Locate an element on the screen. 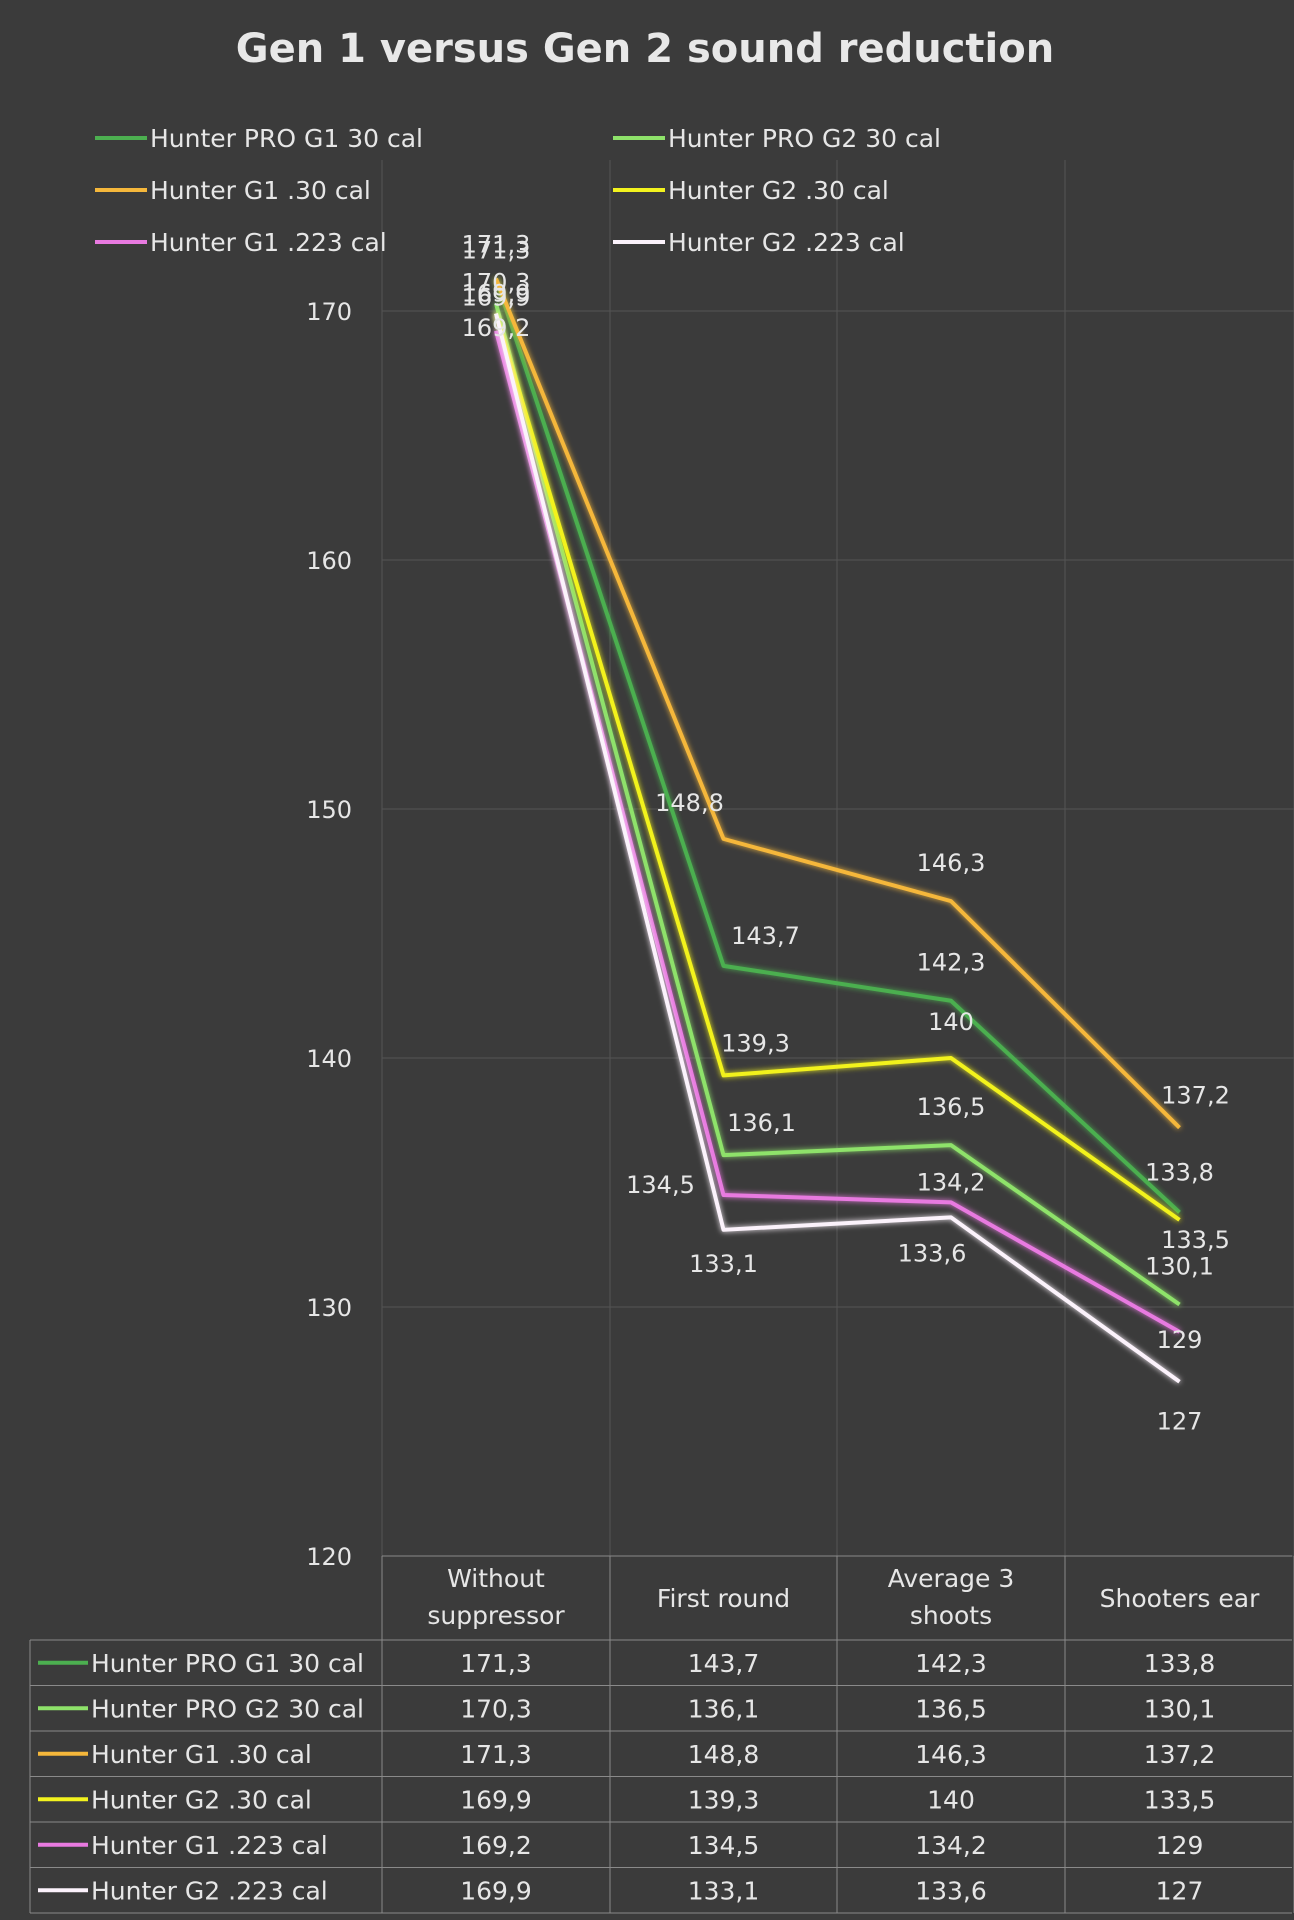 This screenshot has height=1920, width=1294. table-row: Hunter G2 .223 cal 169,9 133,1 133,6 127 is located at coordinates (620, 1890).